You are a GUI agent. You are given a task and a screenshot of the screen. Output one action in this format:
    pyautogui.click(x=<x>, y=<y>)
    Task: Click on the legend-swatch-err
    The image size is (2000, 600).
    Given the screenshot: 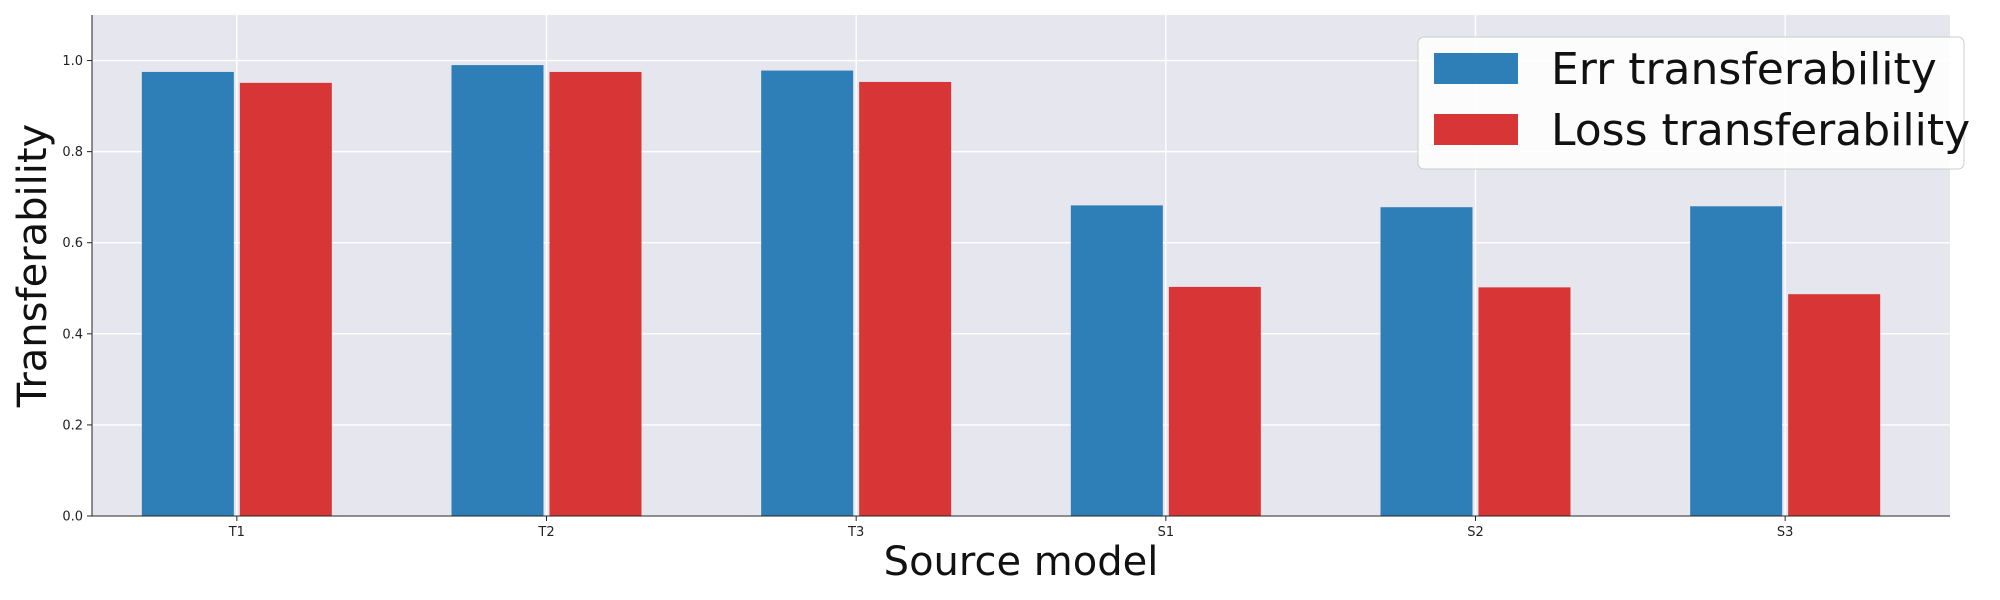 What is the action you would take?
    pyautogui.click(x=1476, y=68)
    